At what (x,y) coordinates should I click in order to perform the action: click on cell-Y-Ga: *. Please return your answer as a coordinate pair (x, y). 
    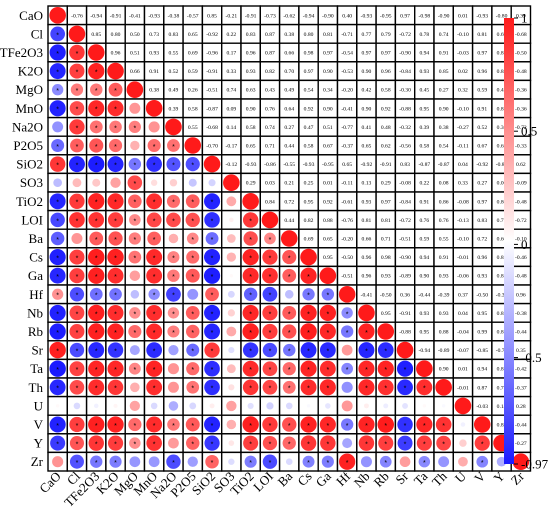
    Looking at the image, I should click on (328, 443).